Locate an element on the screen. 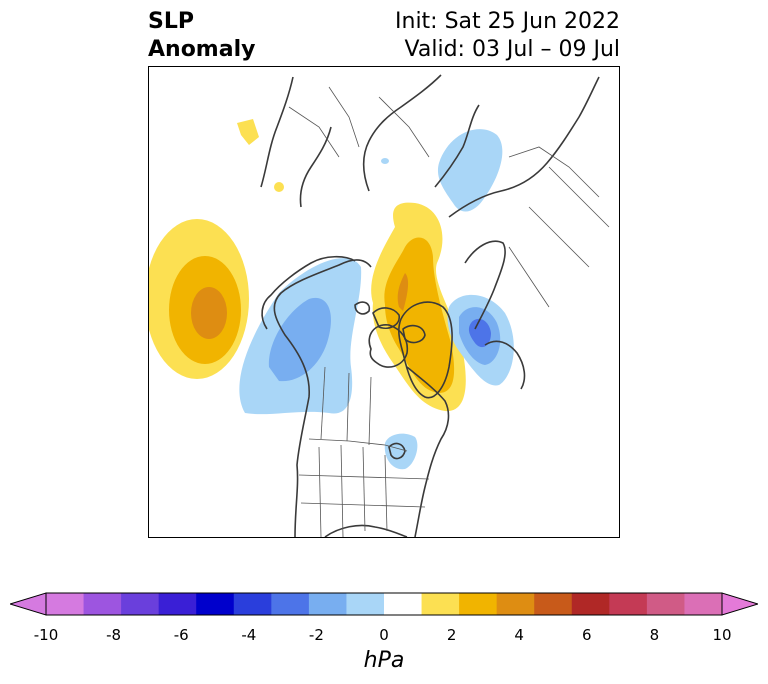 This screenshot has height=684, width=768. valid-range: Valid: 03 Jul – 09 Jul is located at coordinates (512, 49).